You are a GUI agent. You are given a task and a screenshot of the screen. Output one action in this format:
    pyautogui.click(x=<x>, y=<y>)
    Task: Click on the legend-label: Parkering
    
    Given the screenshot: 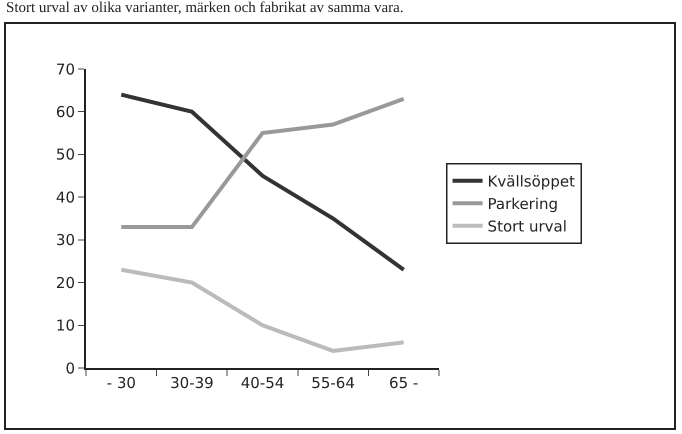 What is the action you would take?
    pyautogui.click(x=523, y=204)
    